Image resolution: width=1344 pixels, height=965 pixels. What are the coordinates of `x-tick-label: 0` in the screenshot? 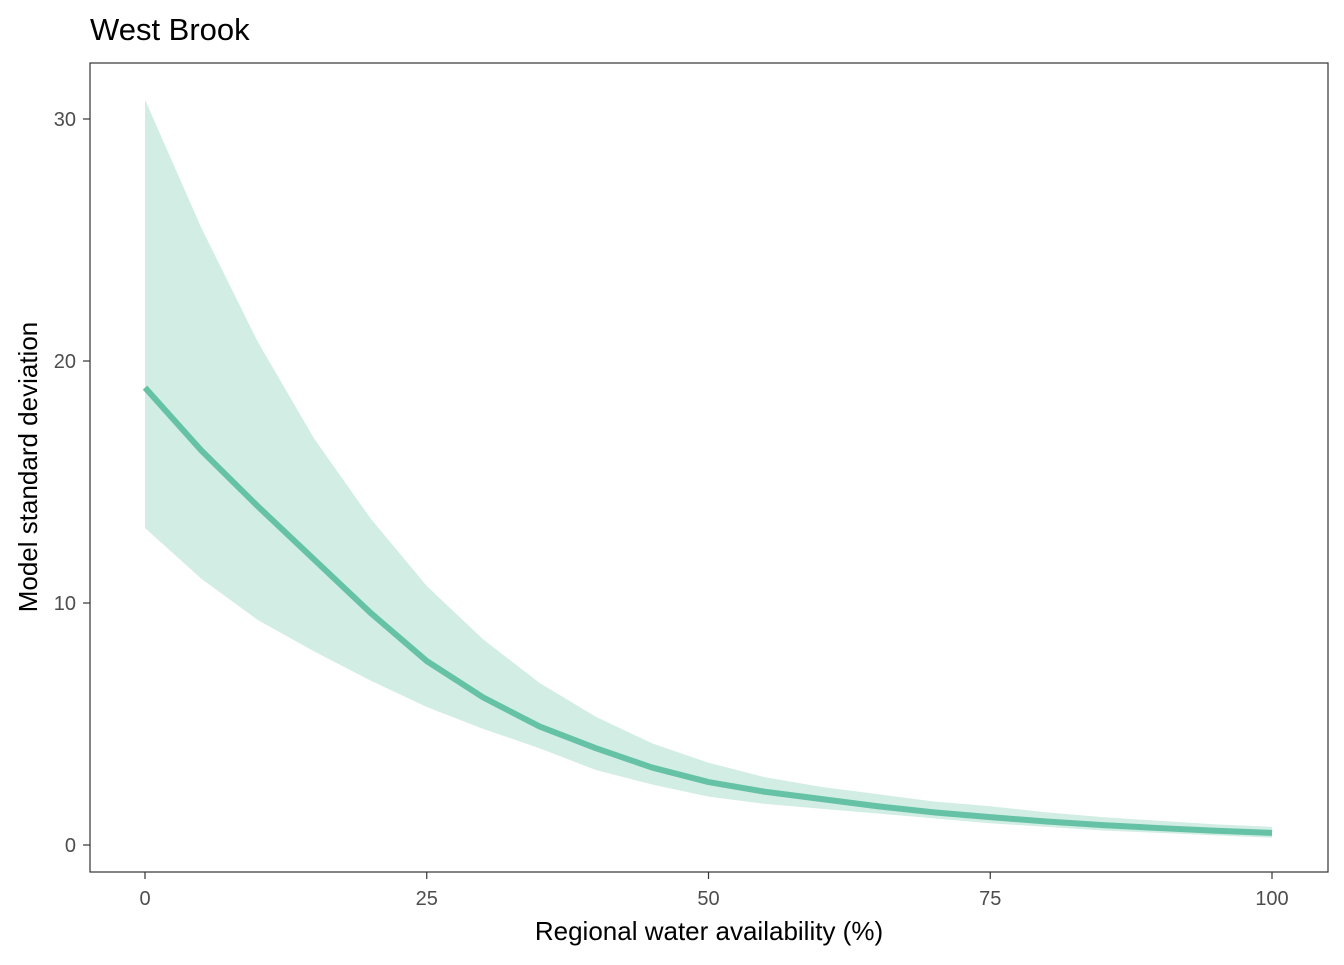 It's located at (144, 899).